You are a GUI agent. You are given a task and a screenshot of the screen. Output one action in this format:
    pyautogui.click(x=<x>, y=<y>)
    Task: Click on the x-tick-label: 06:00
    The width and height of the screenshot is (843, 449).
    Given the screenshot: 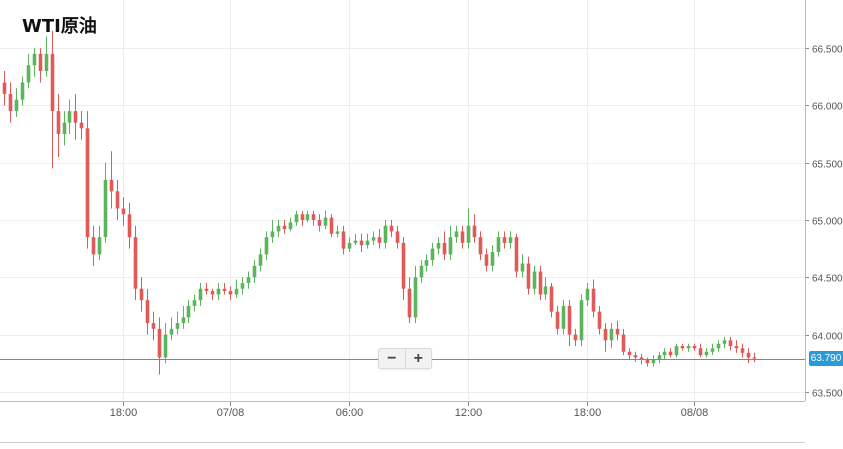 What is the action you would take?
    pyautogui.click(x=350, y=413)
    